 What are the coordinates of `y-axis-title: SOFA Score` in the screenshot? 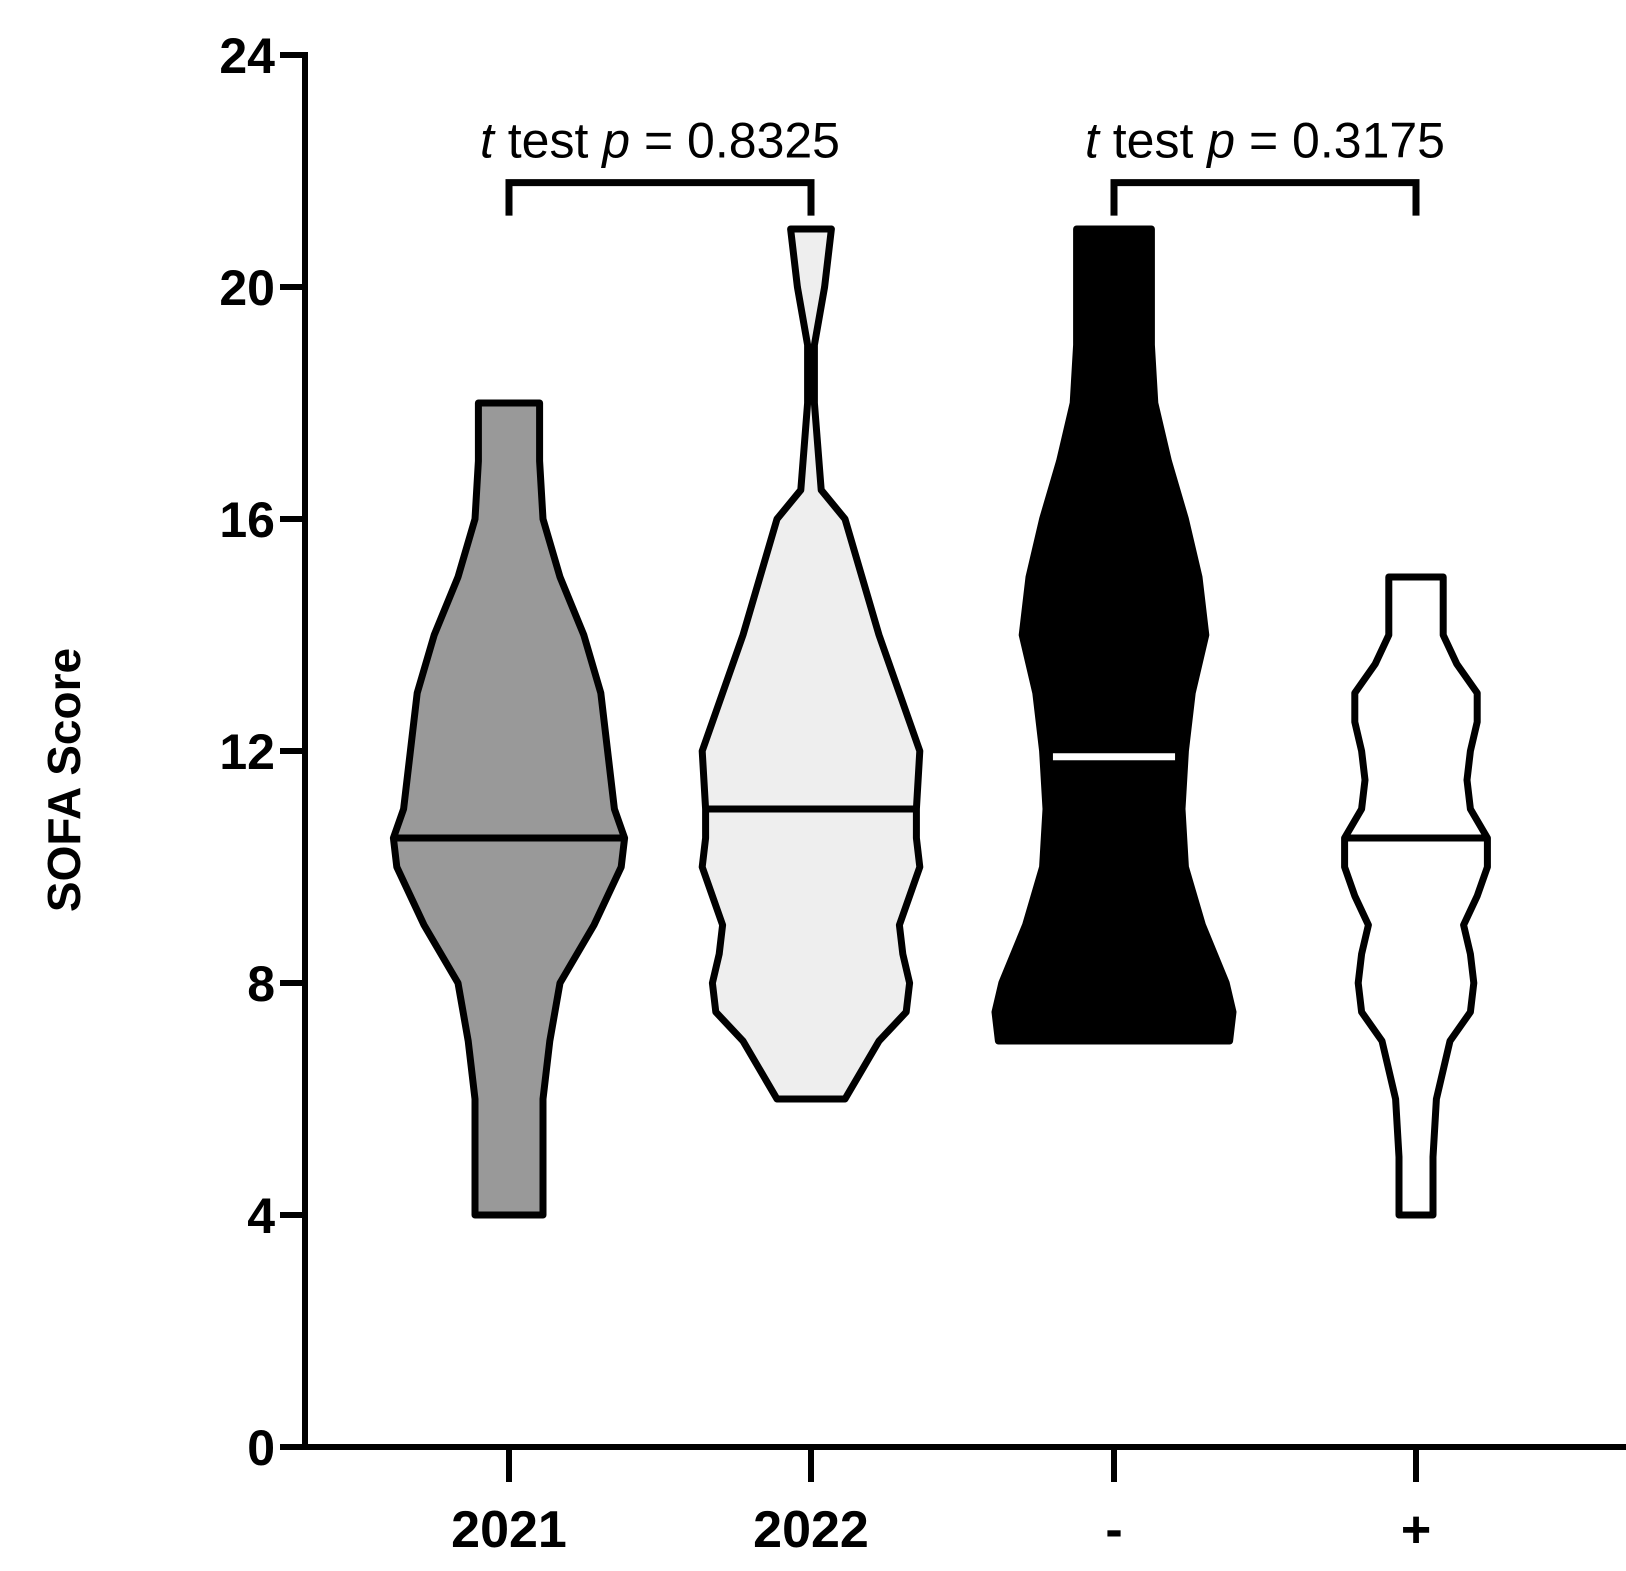 It's located at (64, 780).